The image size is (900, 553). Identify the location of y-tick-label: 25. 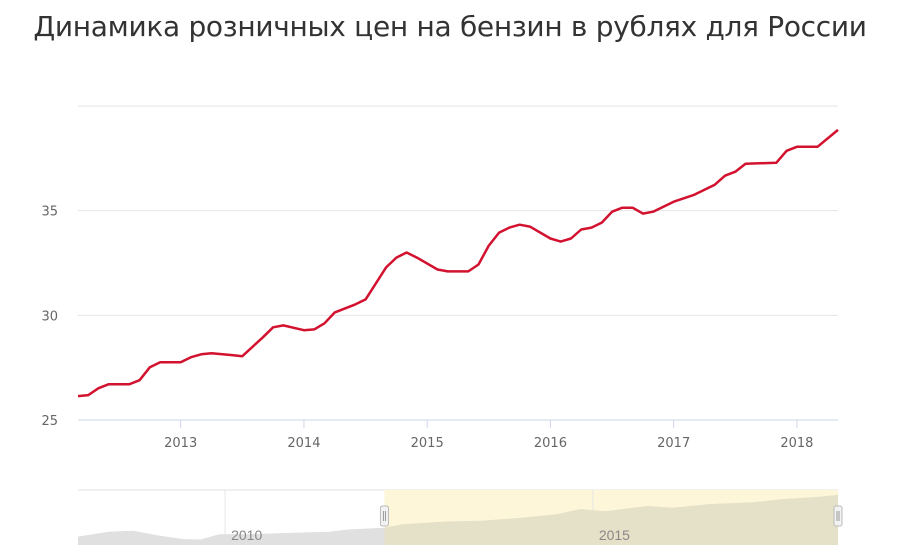
(49, 421).